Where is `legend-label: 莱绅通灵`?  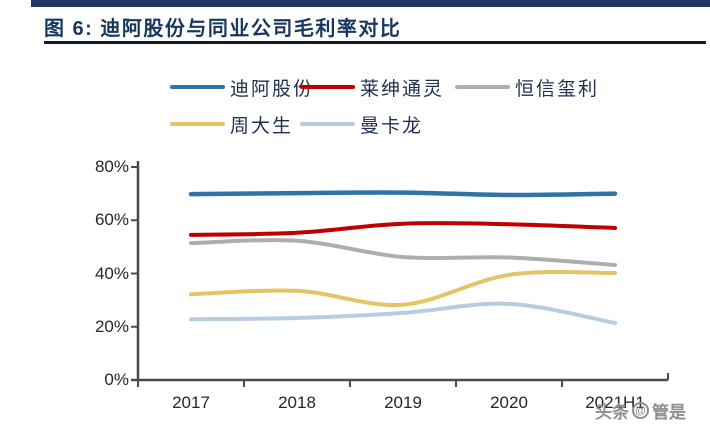 legend-label: 莱绅通灵 is located at coordinates (402, 89).